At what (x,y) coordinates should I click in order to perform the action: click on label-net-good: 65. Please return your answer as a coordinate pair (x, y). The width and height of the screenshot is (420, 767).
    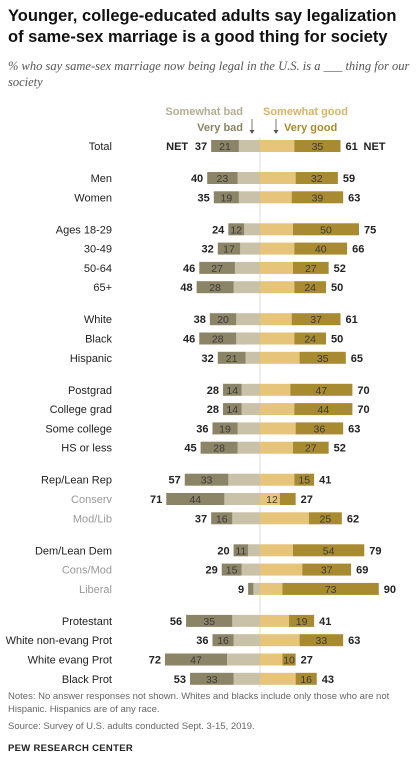
    Looking at the image, I should click on (357, 359).